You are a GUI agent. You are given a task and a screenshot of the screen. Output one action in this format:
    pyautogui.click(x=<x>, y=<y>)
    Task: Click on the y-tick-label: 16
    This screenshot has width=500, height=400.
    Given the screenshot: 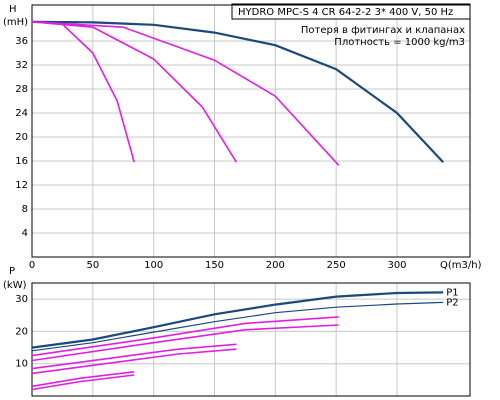 What is the action you would take?
    pyautogui.click(x=21, y=161)
    